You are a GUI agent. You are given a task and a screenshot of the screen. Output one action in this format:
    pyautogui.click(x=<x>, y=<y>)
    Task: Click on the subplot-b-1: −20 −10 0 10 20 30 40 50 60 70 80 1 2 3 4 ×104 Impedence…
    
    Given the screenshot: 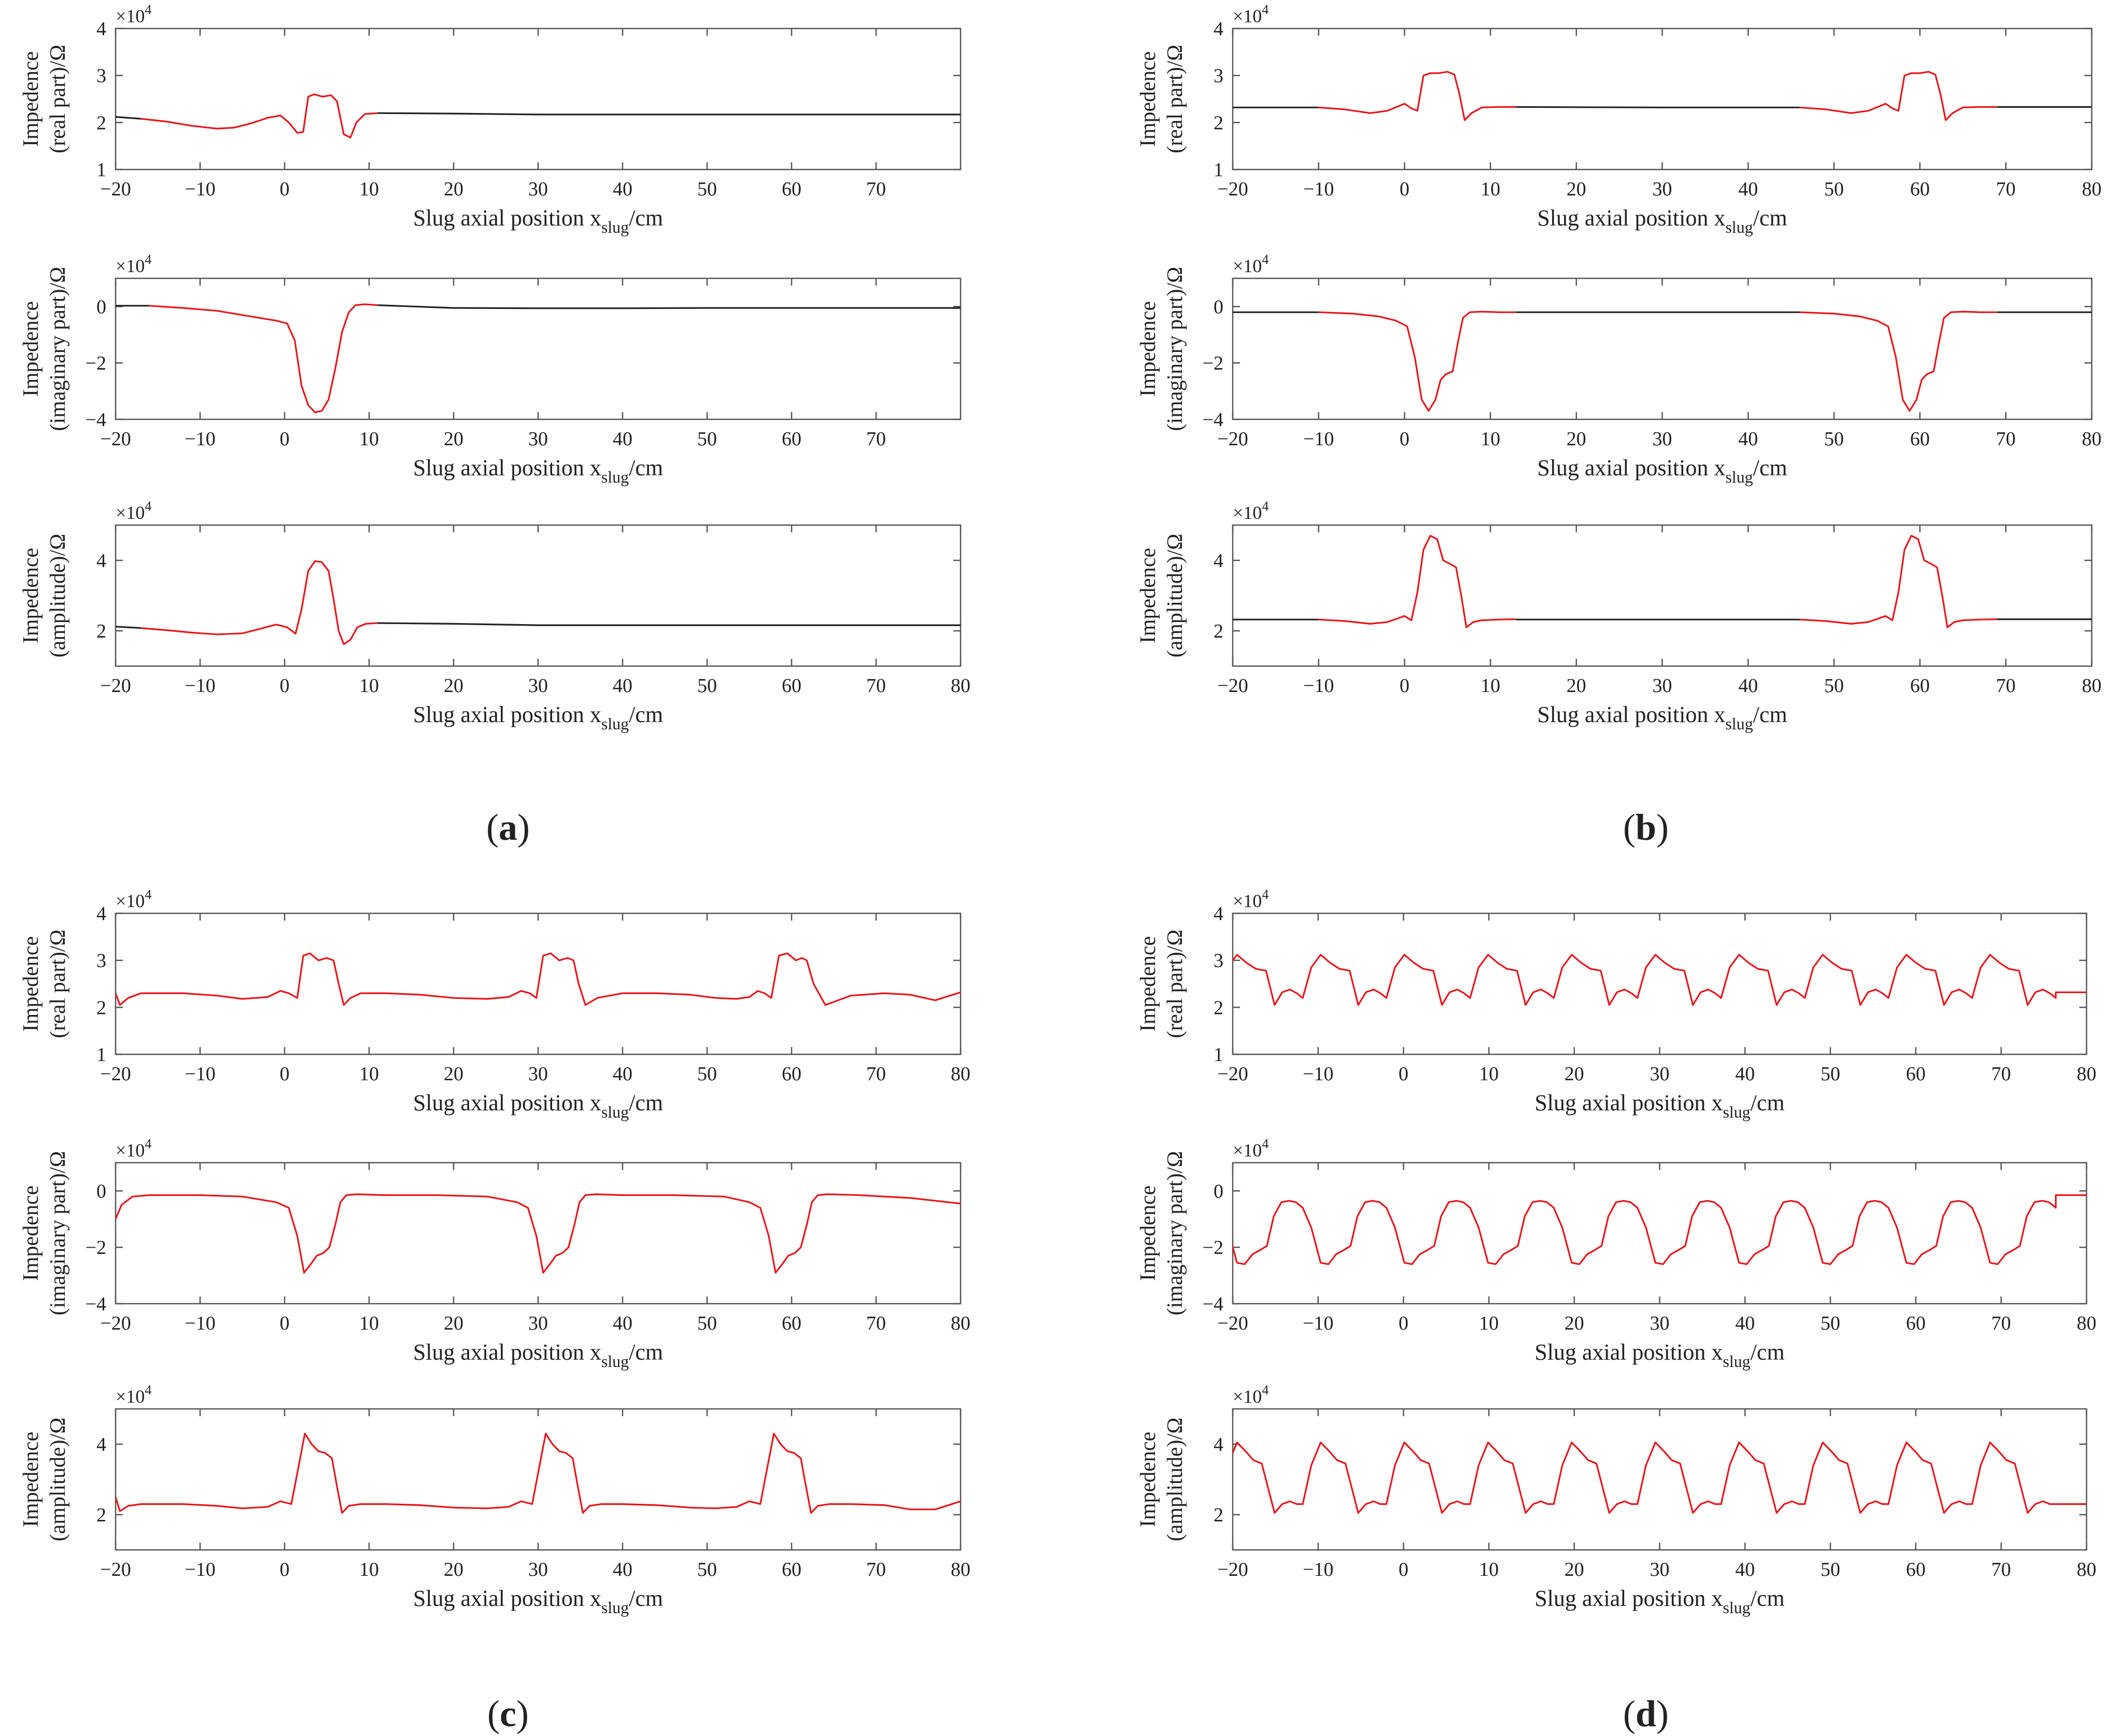 What is the action you would take?
    pyautogui.click(x=1619, y=119)
    